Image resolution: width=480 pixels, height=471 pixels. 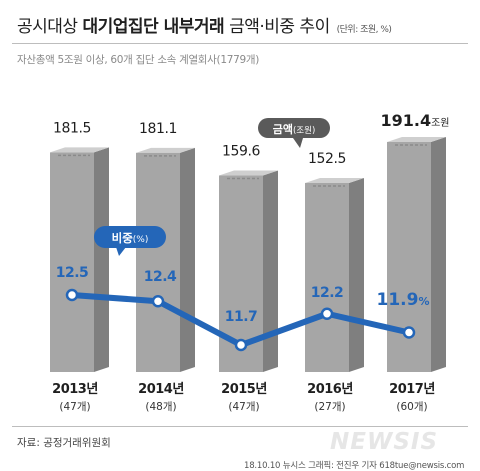 I want to click on rate-value-label: 11.7, so click(x=241, y=317).